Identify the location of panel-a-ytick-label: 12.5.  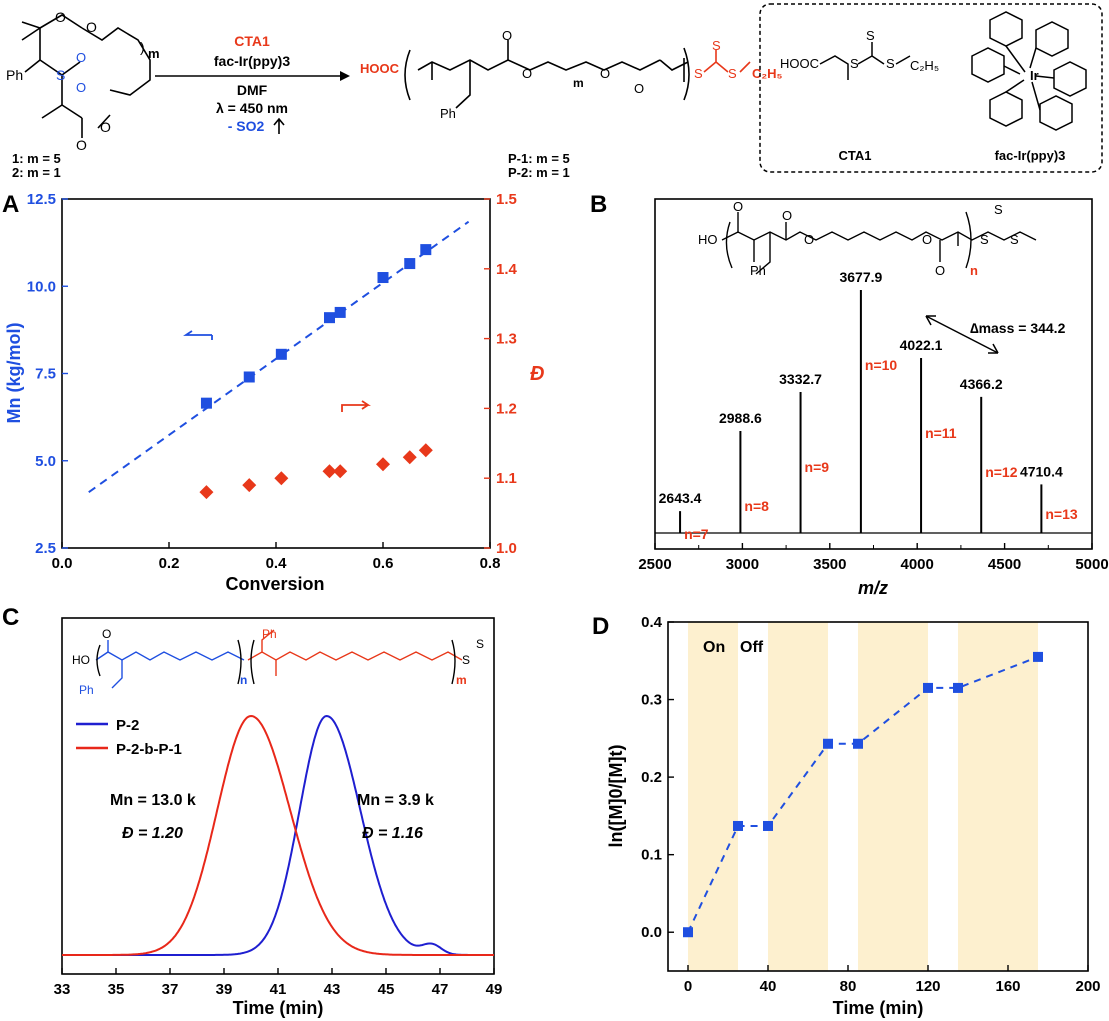
(41, 199).